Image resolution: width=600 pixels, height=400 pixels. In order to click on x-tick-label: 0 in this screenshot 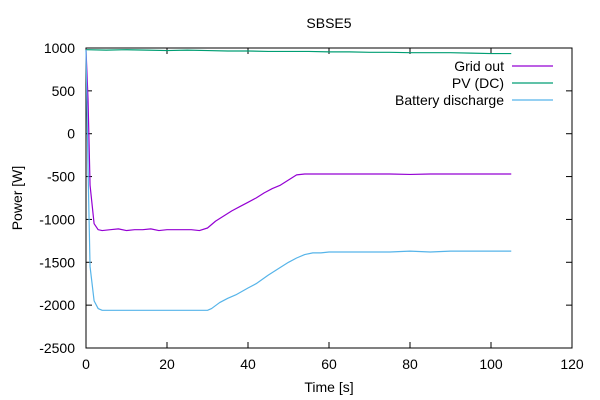, I will do `click(86, 364)`.